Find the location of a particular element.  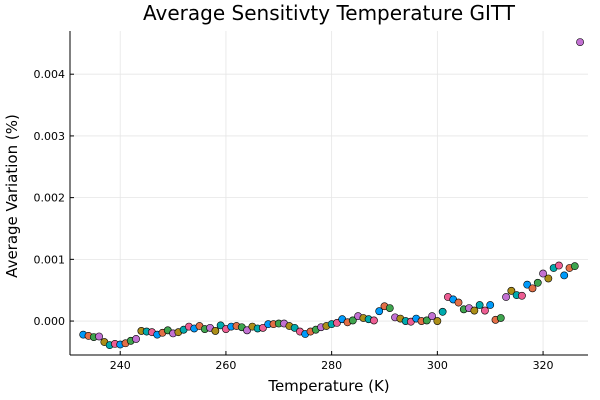

y-tick-label: 0.000 is located at coordinates (50, 321).